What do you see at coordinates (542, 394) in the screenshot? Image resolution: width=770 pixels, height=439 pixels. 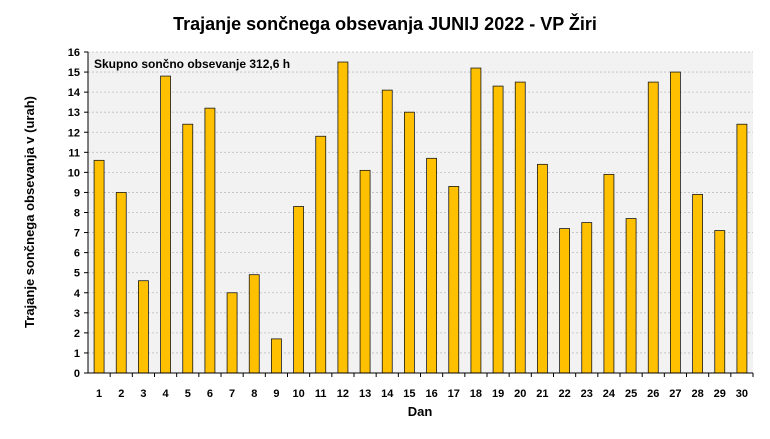 I see `x-tick-label: 21` at bounding box center [542, 394].